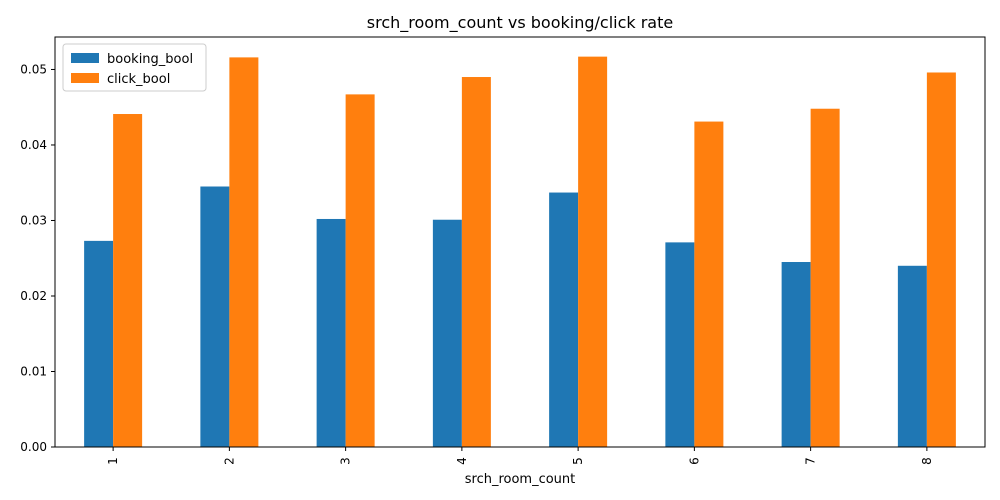 This screenshot has height=500, width=1000. What do you see at coordinates (33, 447) in the screenshot?
I see `y-tick-label: 0.00` at bounding box center [33, 447].